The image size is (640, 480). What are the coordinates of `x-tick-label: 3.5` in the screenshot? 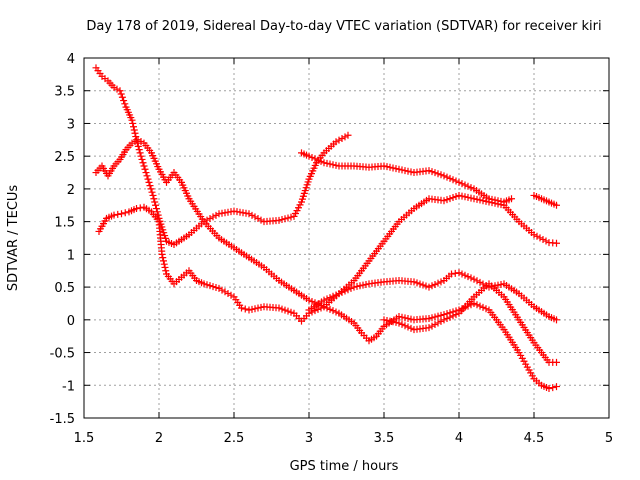 It's located at (384, 438).